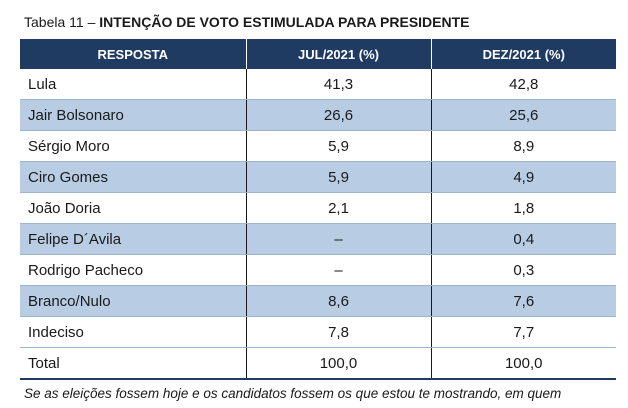 This screenshot has width=628, height=408. Describe the element at coordinates (133, 332) in the screenshot. I see `row-label: Indeciso` at that location.